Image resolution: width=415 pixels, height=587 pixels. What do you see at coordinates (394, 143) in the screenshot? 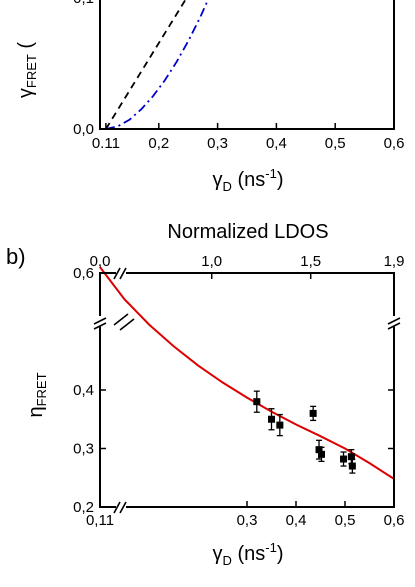
I see `panel-a-x-tick-label: 0,6` at bounding box center [394, 143].